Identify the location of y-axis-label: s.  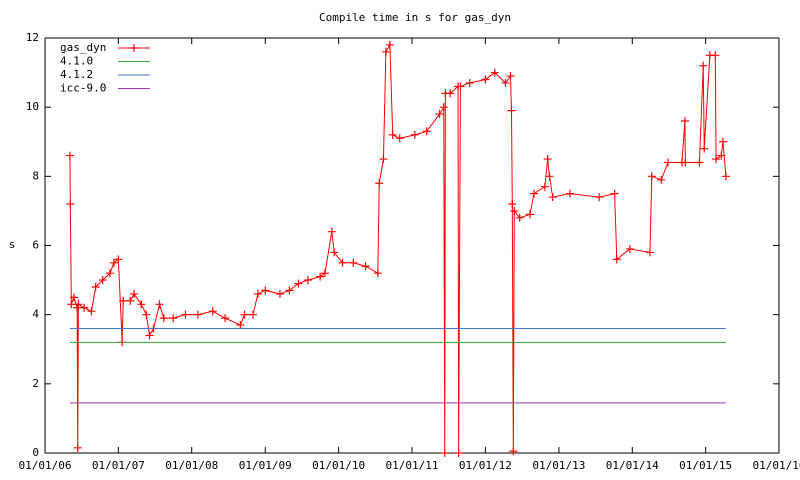
(12, 244).